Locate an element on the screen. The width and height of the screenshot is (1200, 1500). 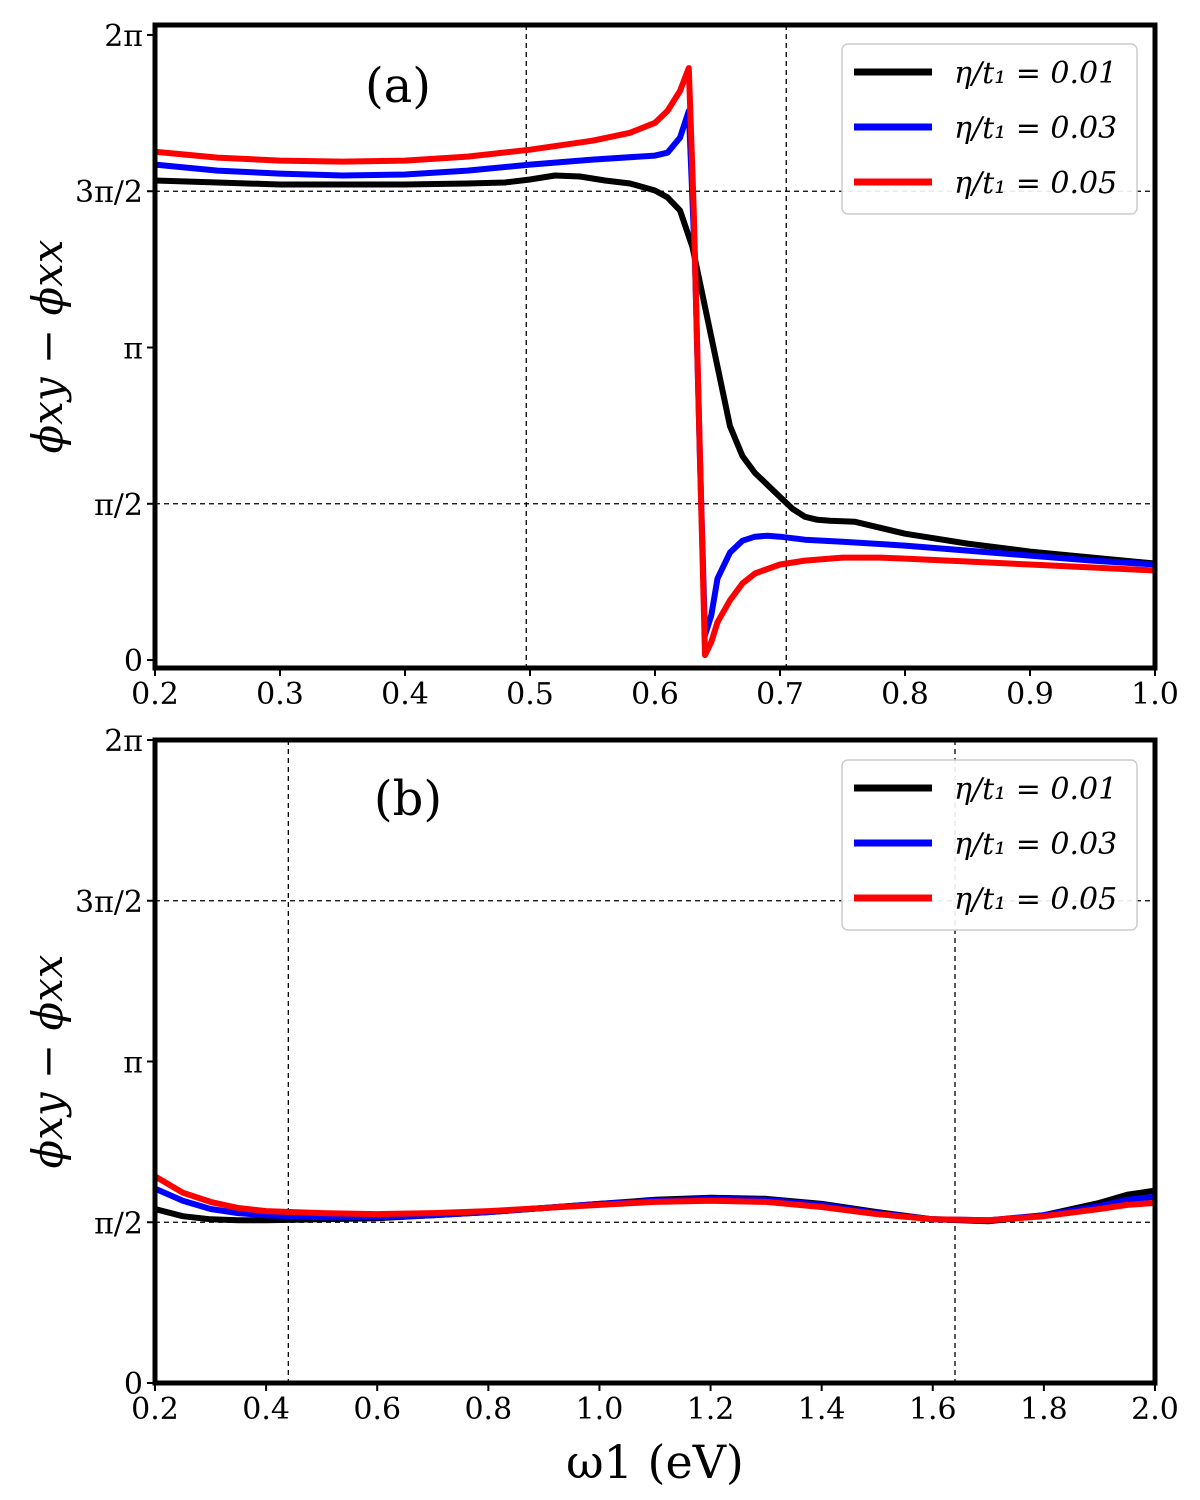
x-tick-label: 0.9 is located at coordinates (1030, 694).